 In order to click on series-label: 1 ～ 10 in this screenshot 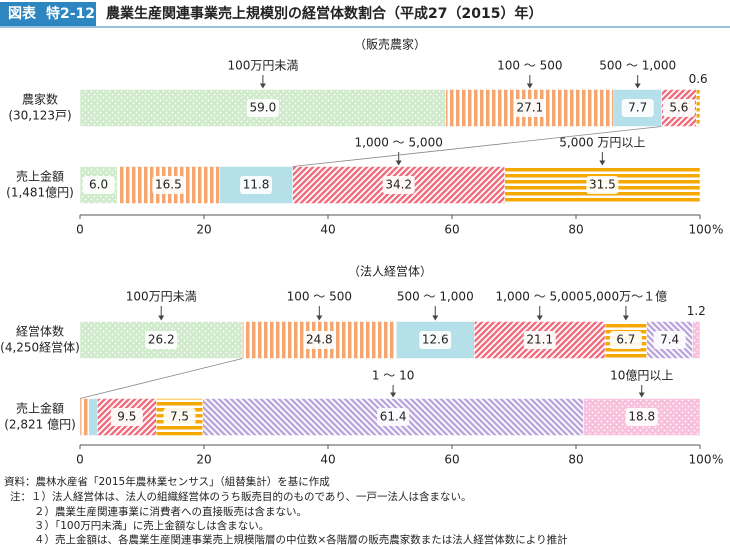, I will do `click(393, 376)`.